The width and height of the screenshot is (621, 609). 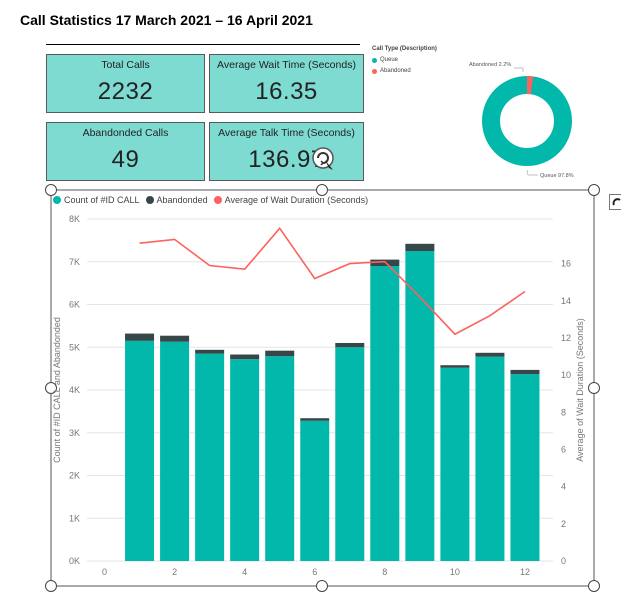 I want to click on y-left-tick-label: 5K, so click(x=74, y=347).